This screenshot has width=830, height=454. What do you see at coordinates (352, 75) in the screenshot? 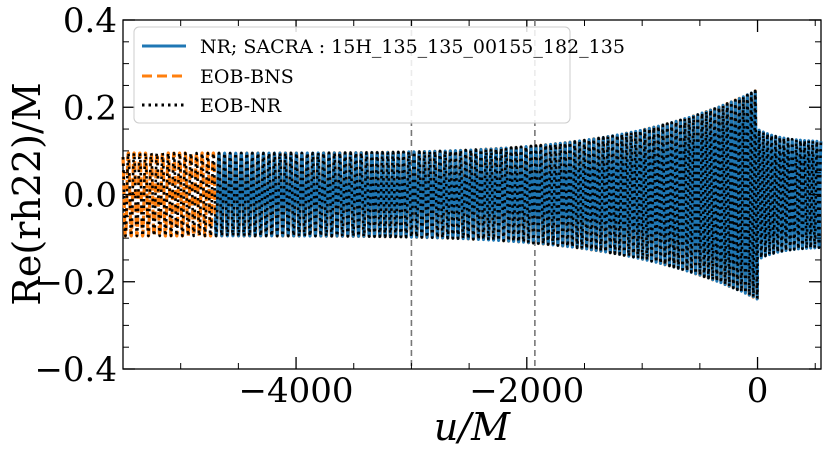
I see `legend-box` at bounding box center [352, 75].